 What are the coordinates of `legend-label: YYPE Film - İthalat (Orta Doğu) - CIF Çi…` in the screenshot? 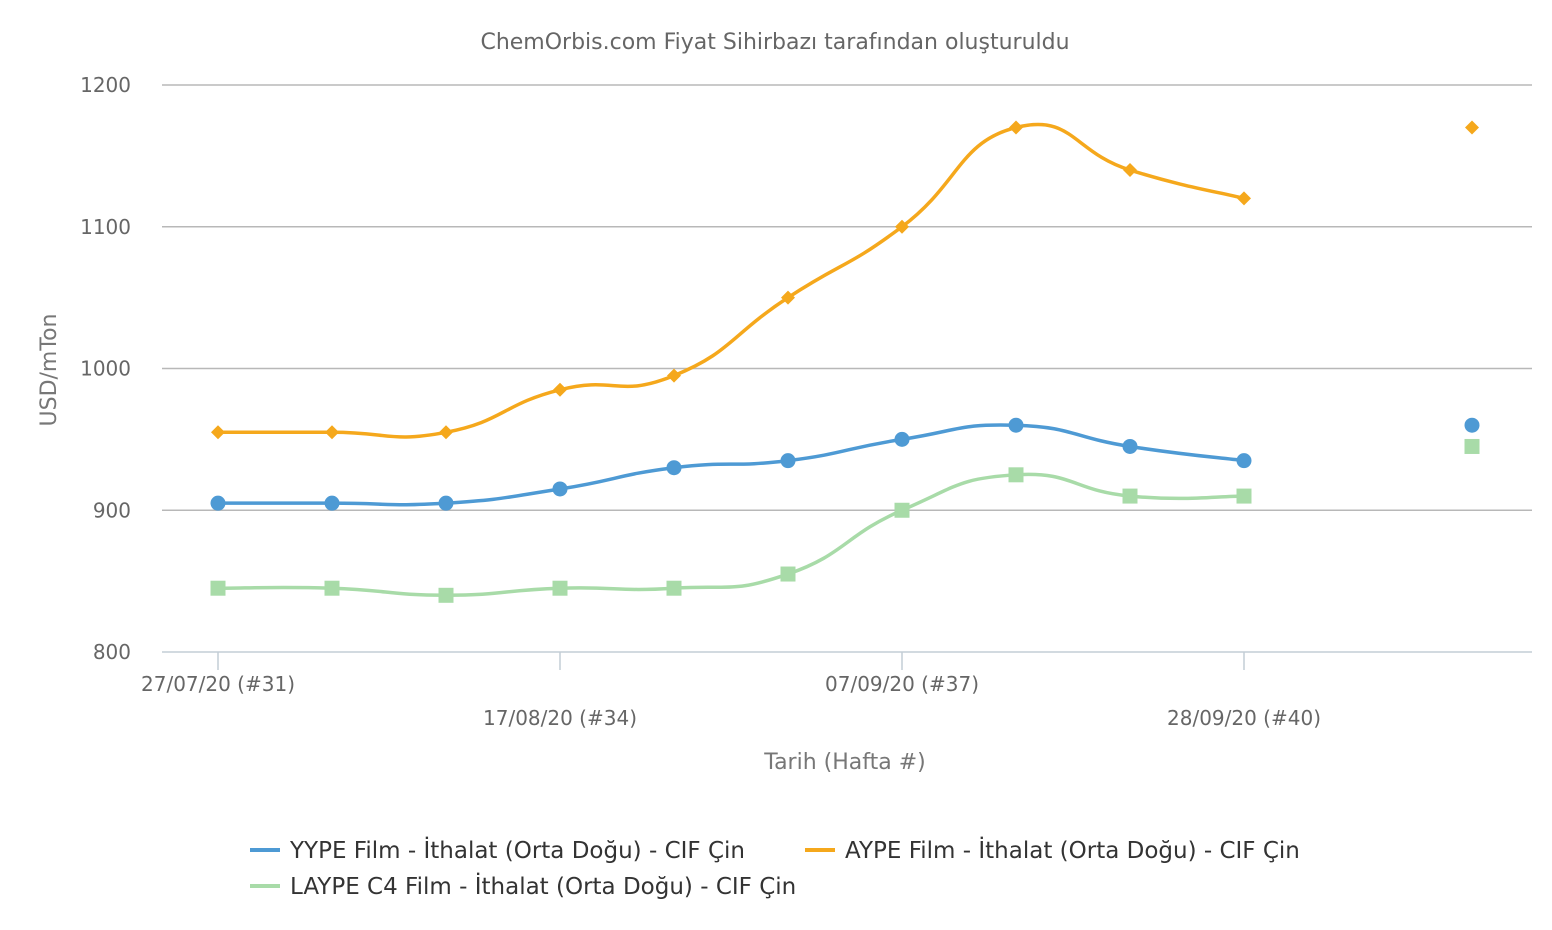 It's located at (517, 850).